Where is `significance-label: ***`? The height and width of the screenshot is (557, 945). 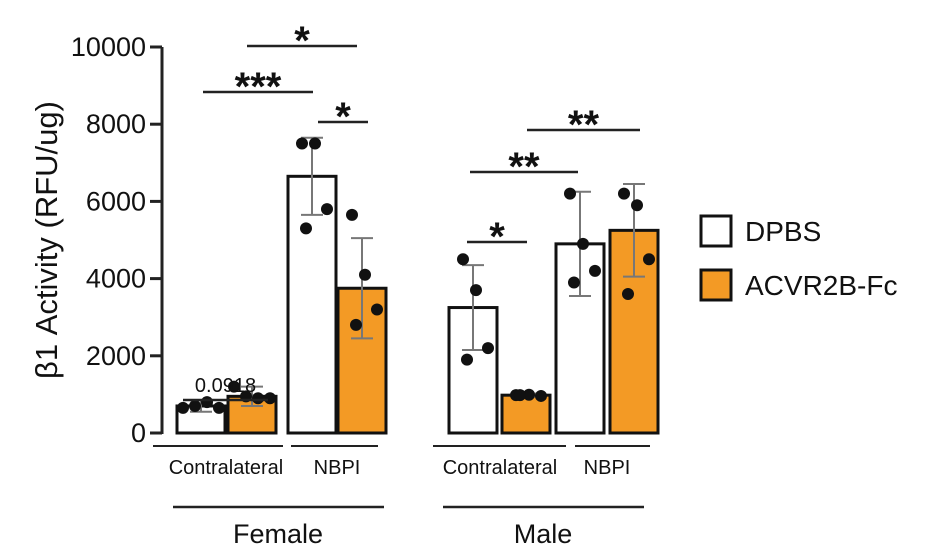 significance-label: *** is located at coordinates (258, 87).